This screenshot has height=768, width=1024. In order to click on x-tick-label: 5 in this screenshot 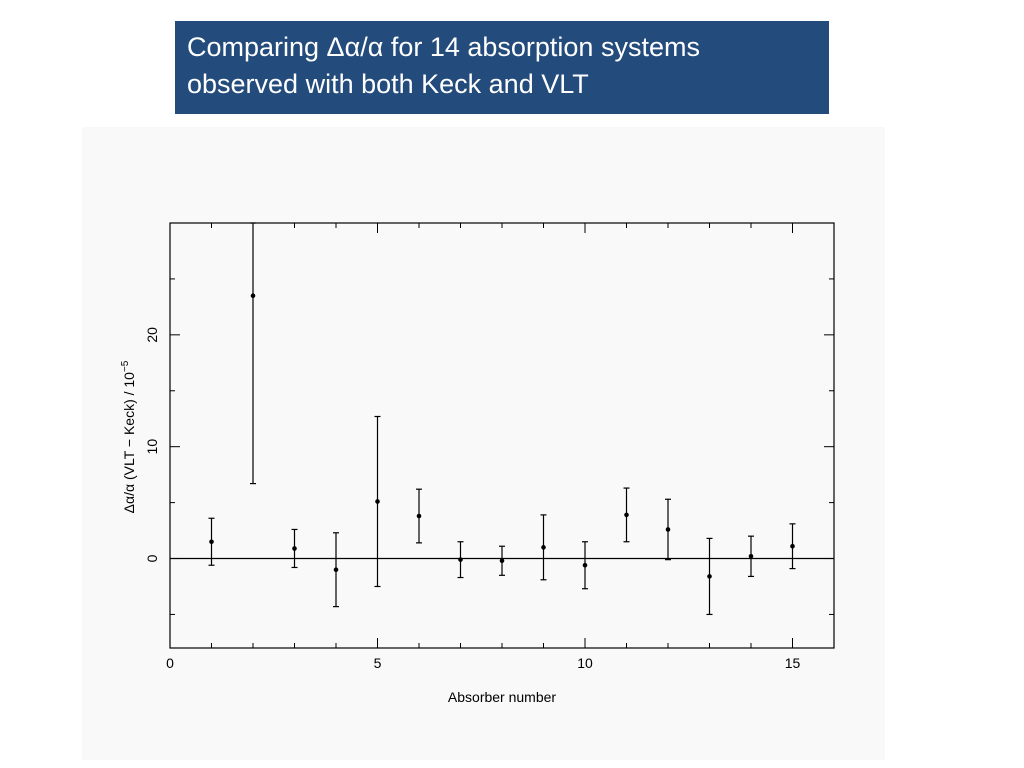, I will do `click(378, 663)`.